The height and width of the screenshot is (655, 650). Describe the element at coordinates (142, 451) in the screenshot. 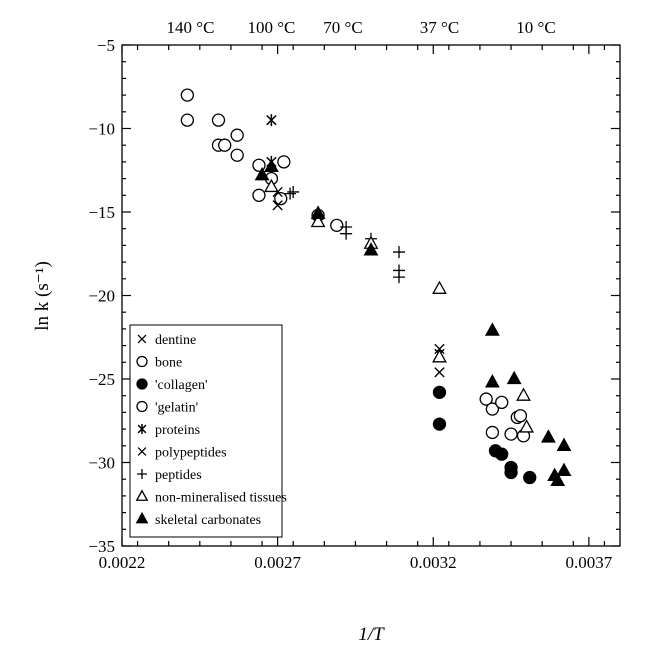

I see `legend-marker-polypeptides` at that location.